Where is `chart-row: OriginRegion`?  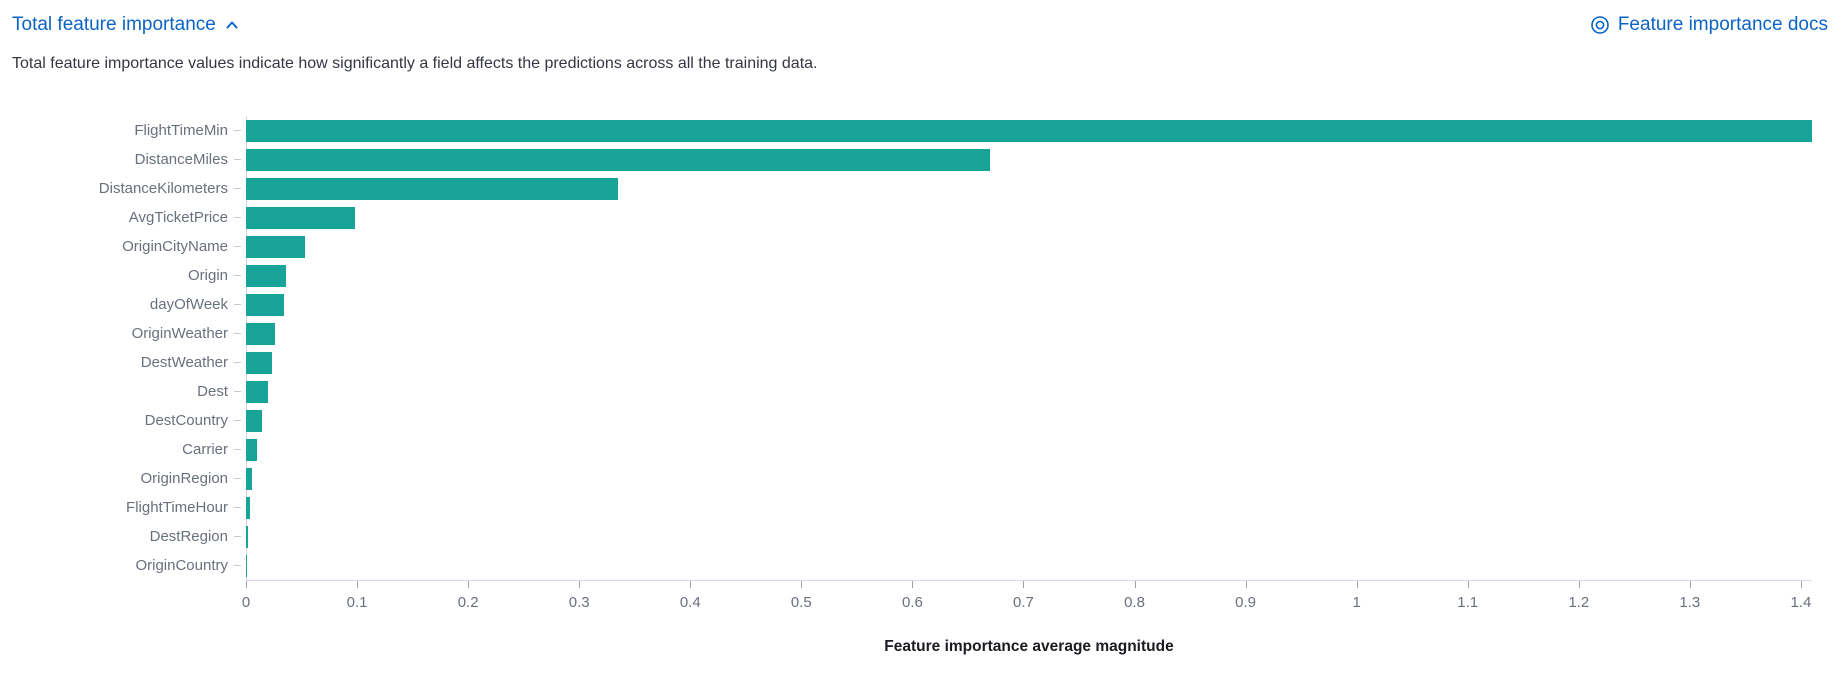
chart-row: OriginRegion is located at coordinates (912, 478).